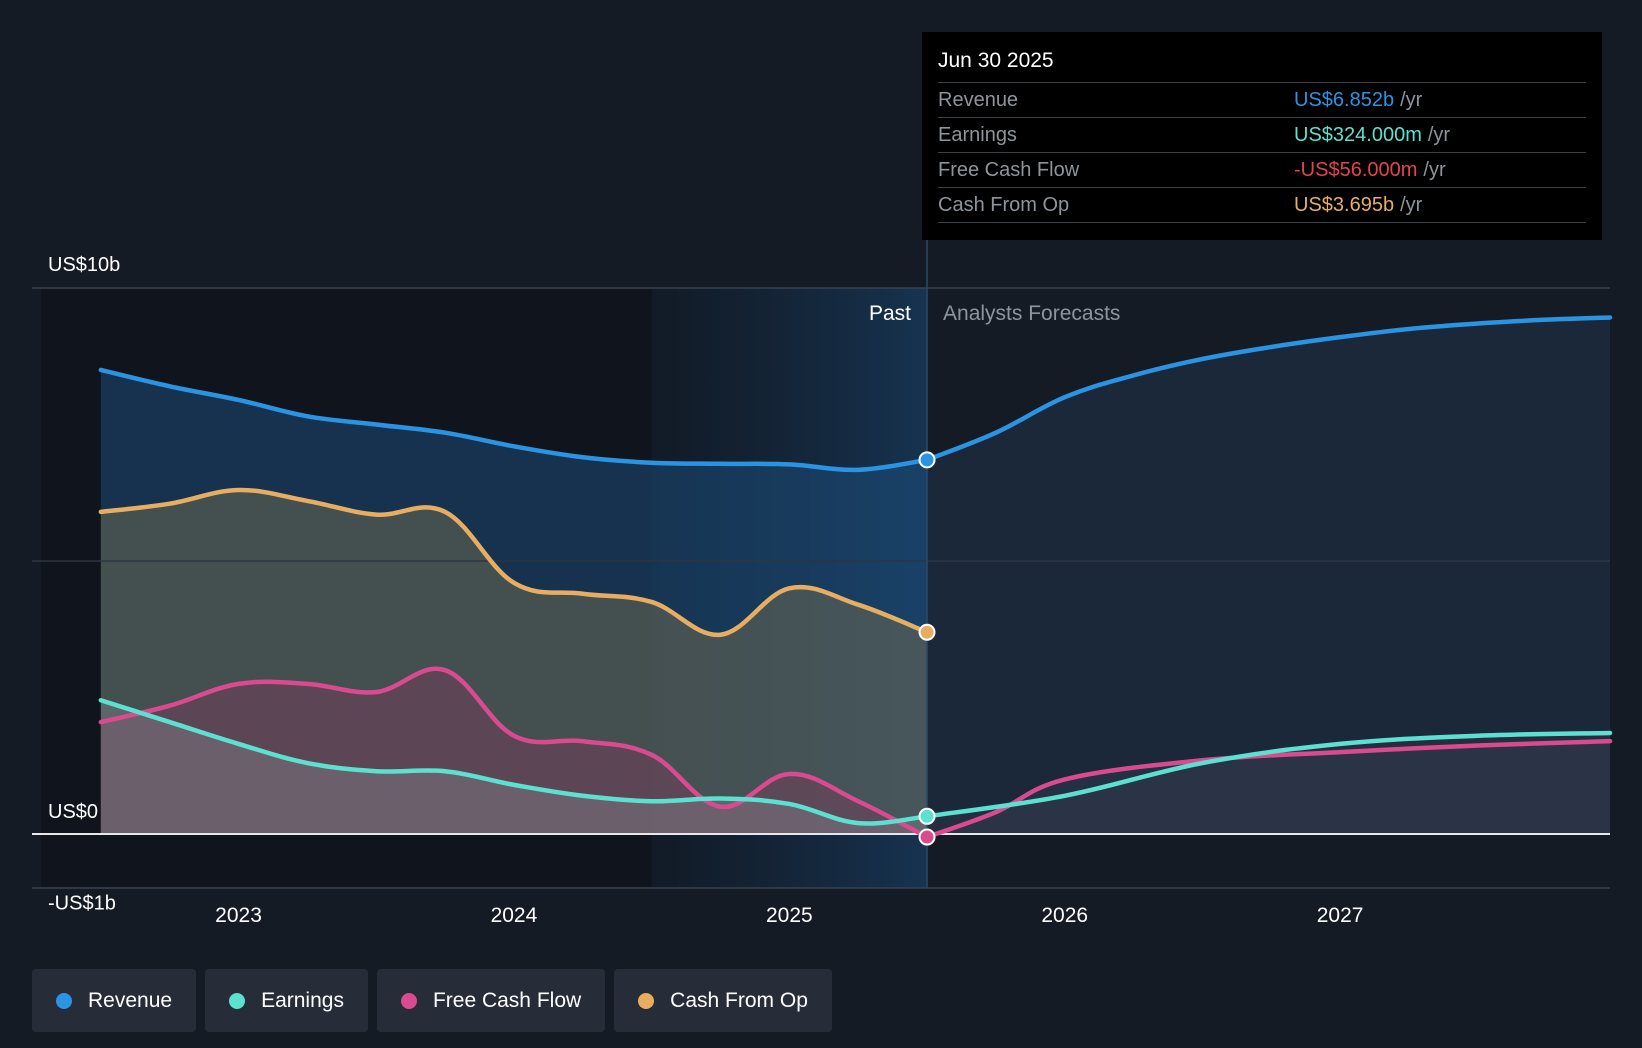 Image resolution: width=1642 pixels, height=1048 pixels. Describe the element at coordinates (238, 915) in the screenshot. I see `x-tick-label: 2023` at that location.